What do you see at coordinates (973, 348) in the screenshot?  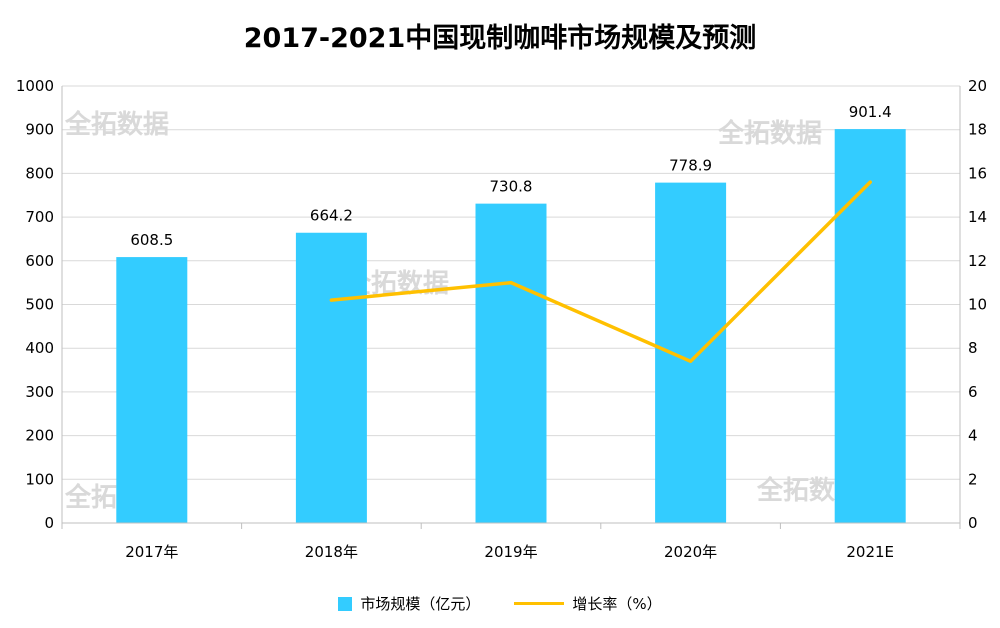 I see `y-right-tick-label: 8` at bounding box center [973, 348].